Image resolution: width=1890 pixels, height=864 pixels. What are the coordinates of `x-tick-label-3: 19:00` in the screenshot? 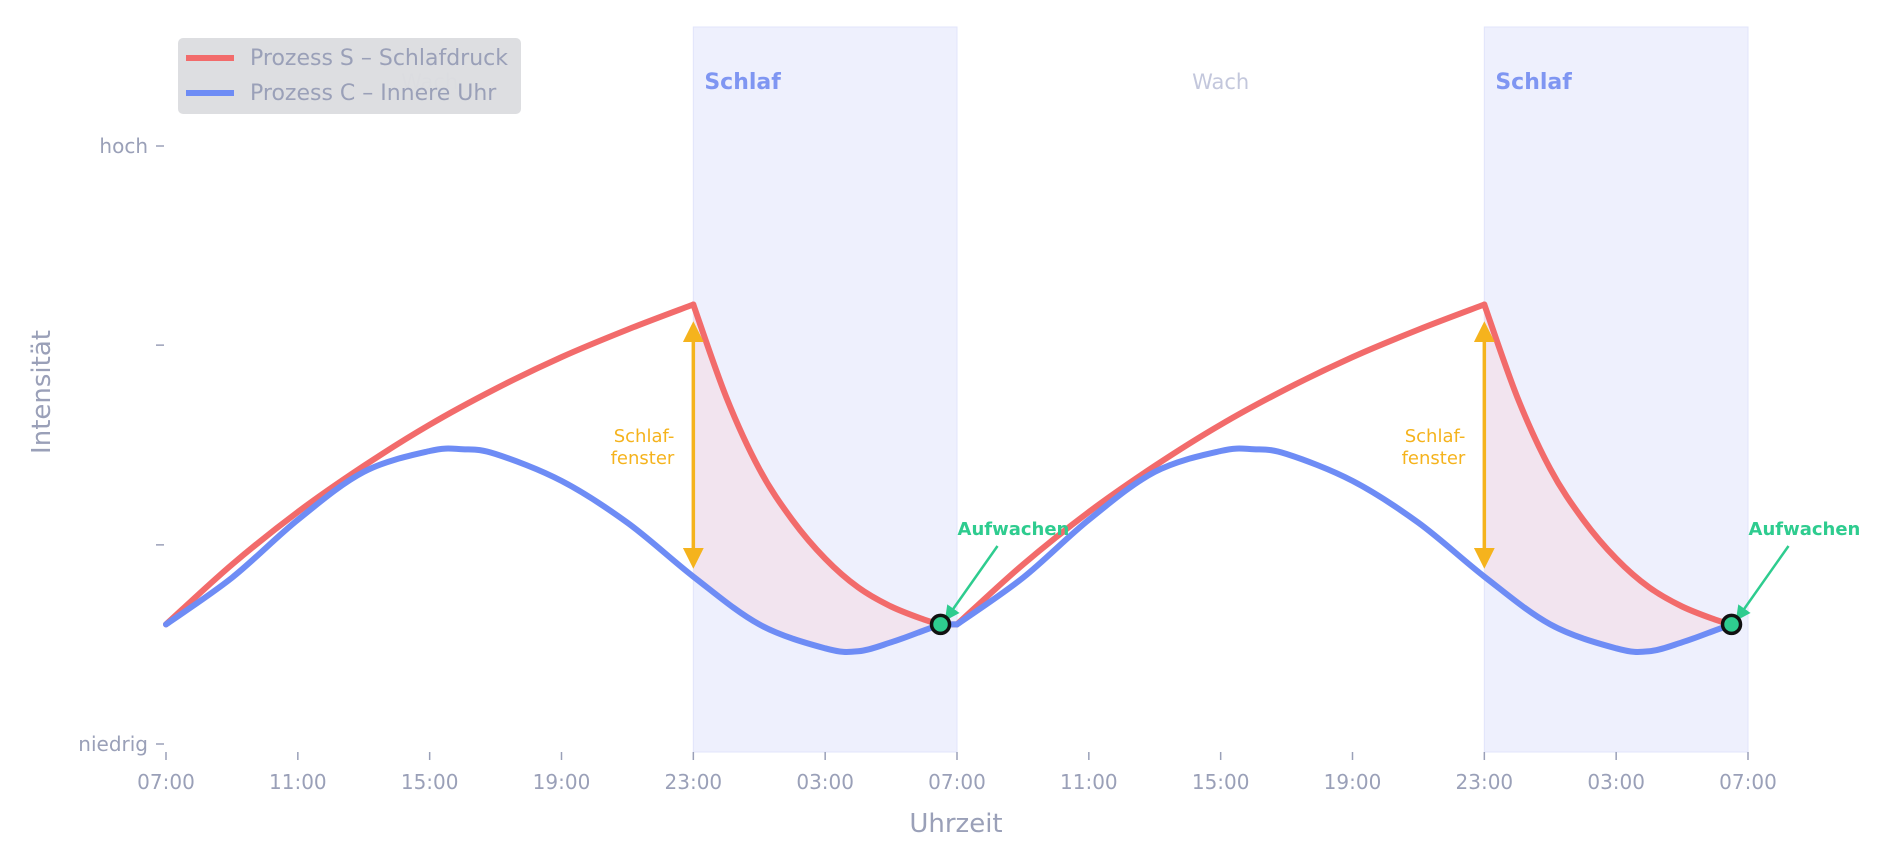 It's located at (562, 782).